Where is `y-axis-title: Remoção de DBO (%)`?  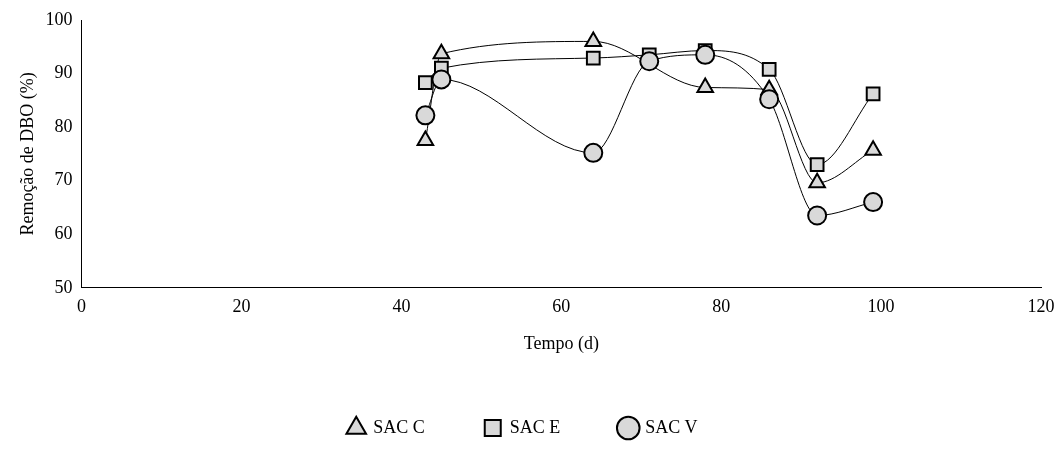
y-axis-title: Remoção de DBO (%) is located at coordinates (27, 154).